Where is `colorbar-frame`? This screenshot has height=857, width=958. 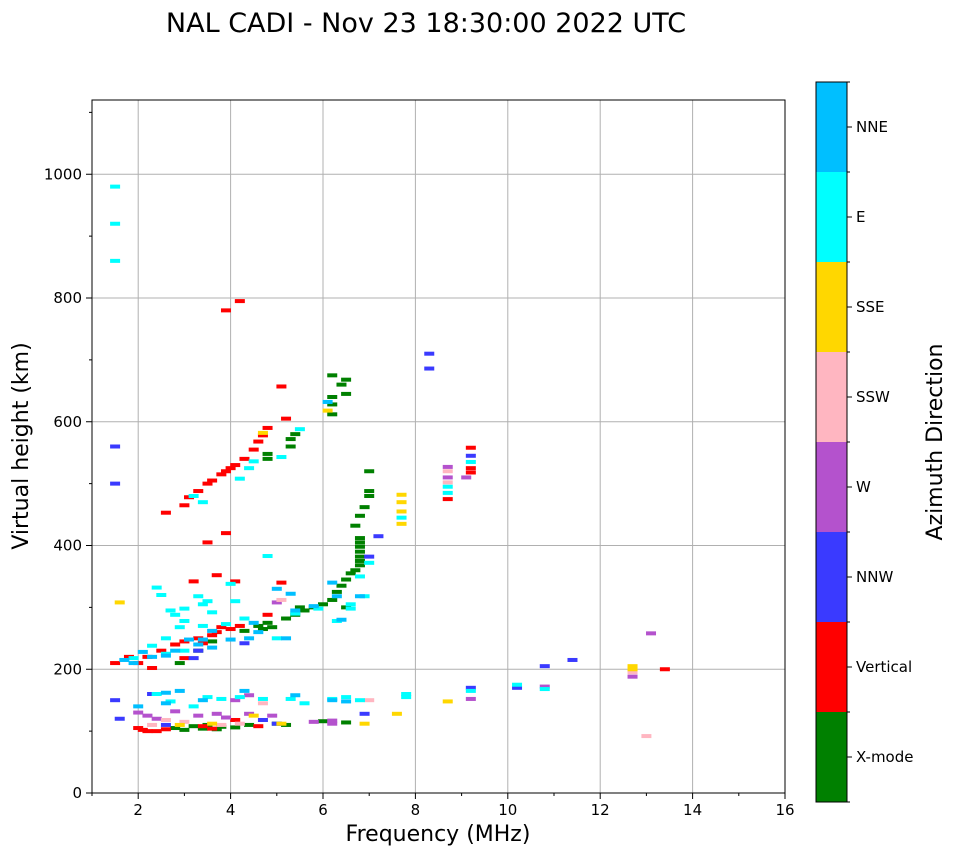
colorbar-frame is located at coordinates (831, 442).